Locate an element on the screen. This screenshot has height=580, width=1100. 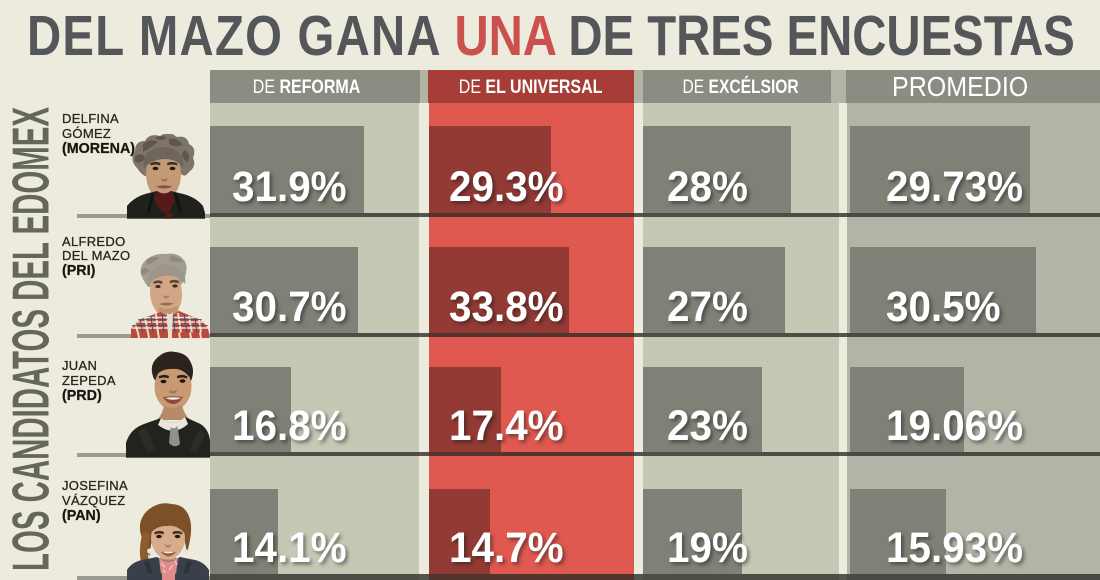
svg-text: LOS CANDIDATOS DEL EDOMEX is located at coordinates (32, 339).